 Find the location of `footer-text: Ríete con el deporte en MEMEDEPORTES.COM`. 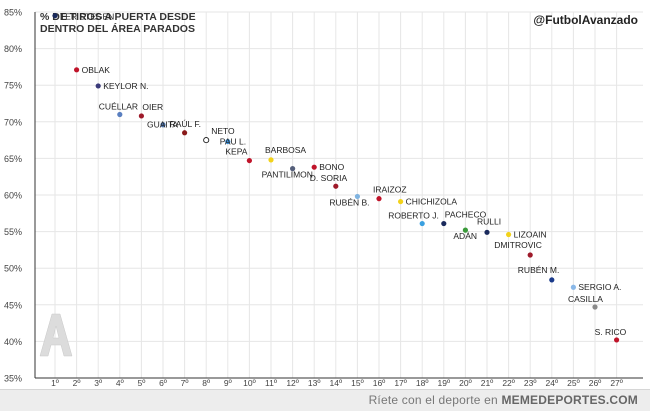

footer-text: Ríete con el deporte en MEMEDEPORTES.COM is located at coordinates (503, 400).